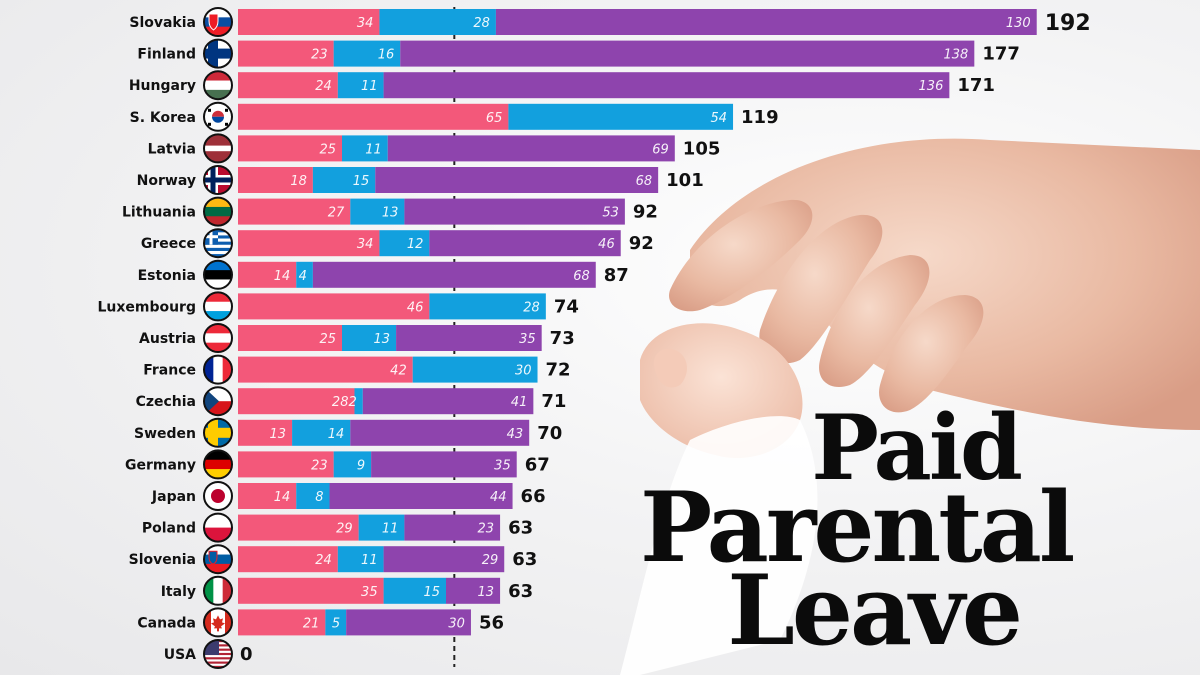  I want to click on segment-value-label: 43, so click(515, 434).